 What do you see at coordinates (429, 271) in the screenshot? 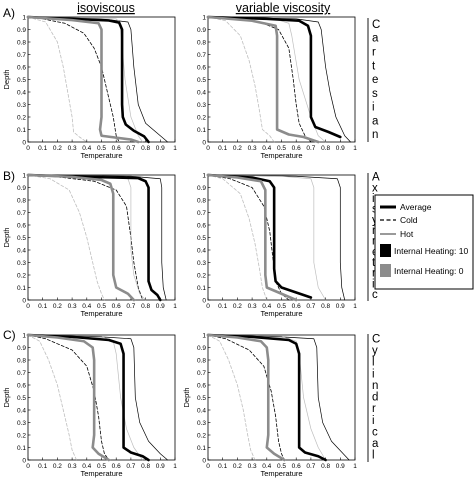
I see `legend-label-ih0: Internal Heating: 0` at bounding box center [429, 271].